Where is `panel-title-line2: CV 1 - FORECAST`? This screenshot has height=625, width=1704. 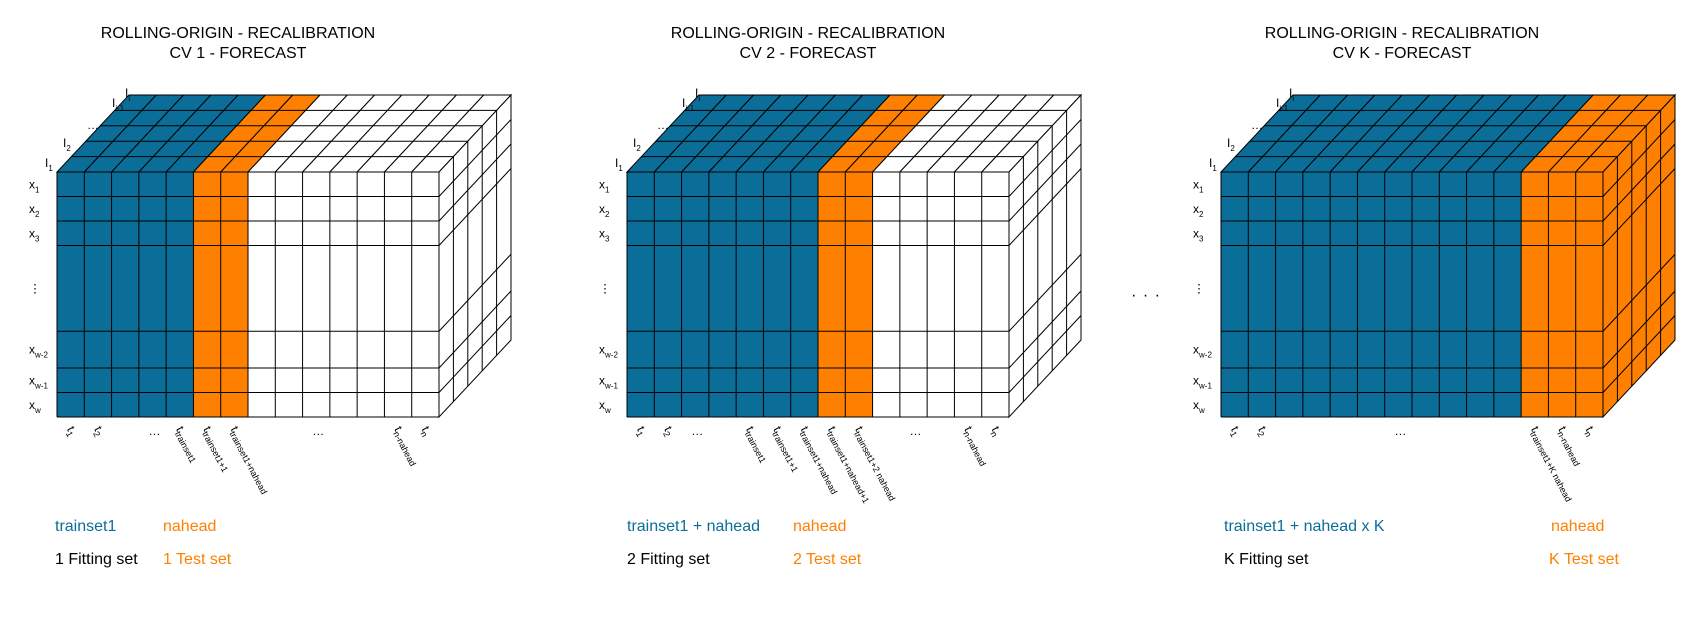 panel-title-line2: CV 1 - FORECAST is located at coordinates (238, 53).